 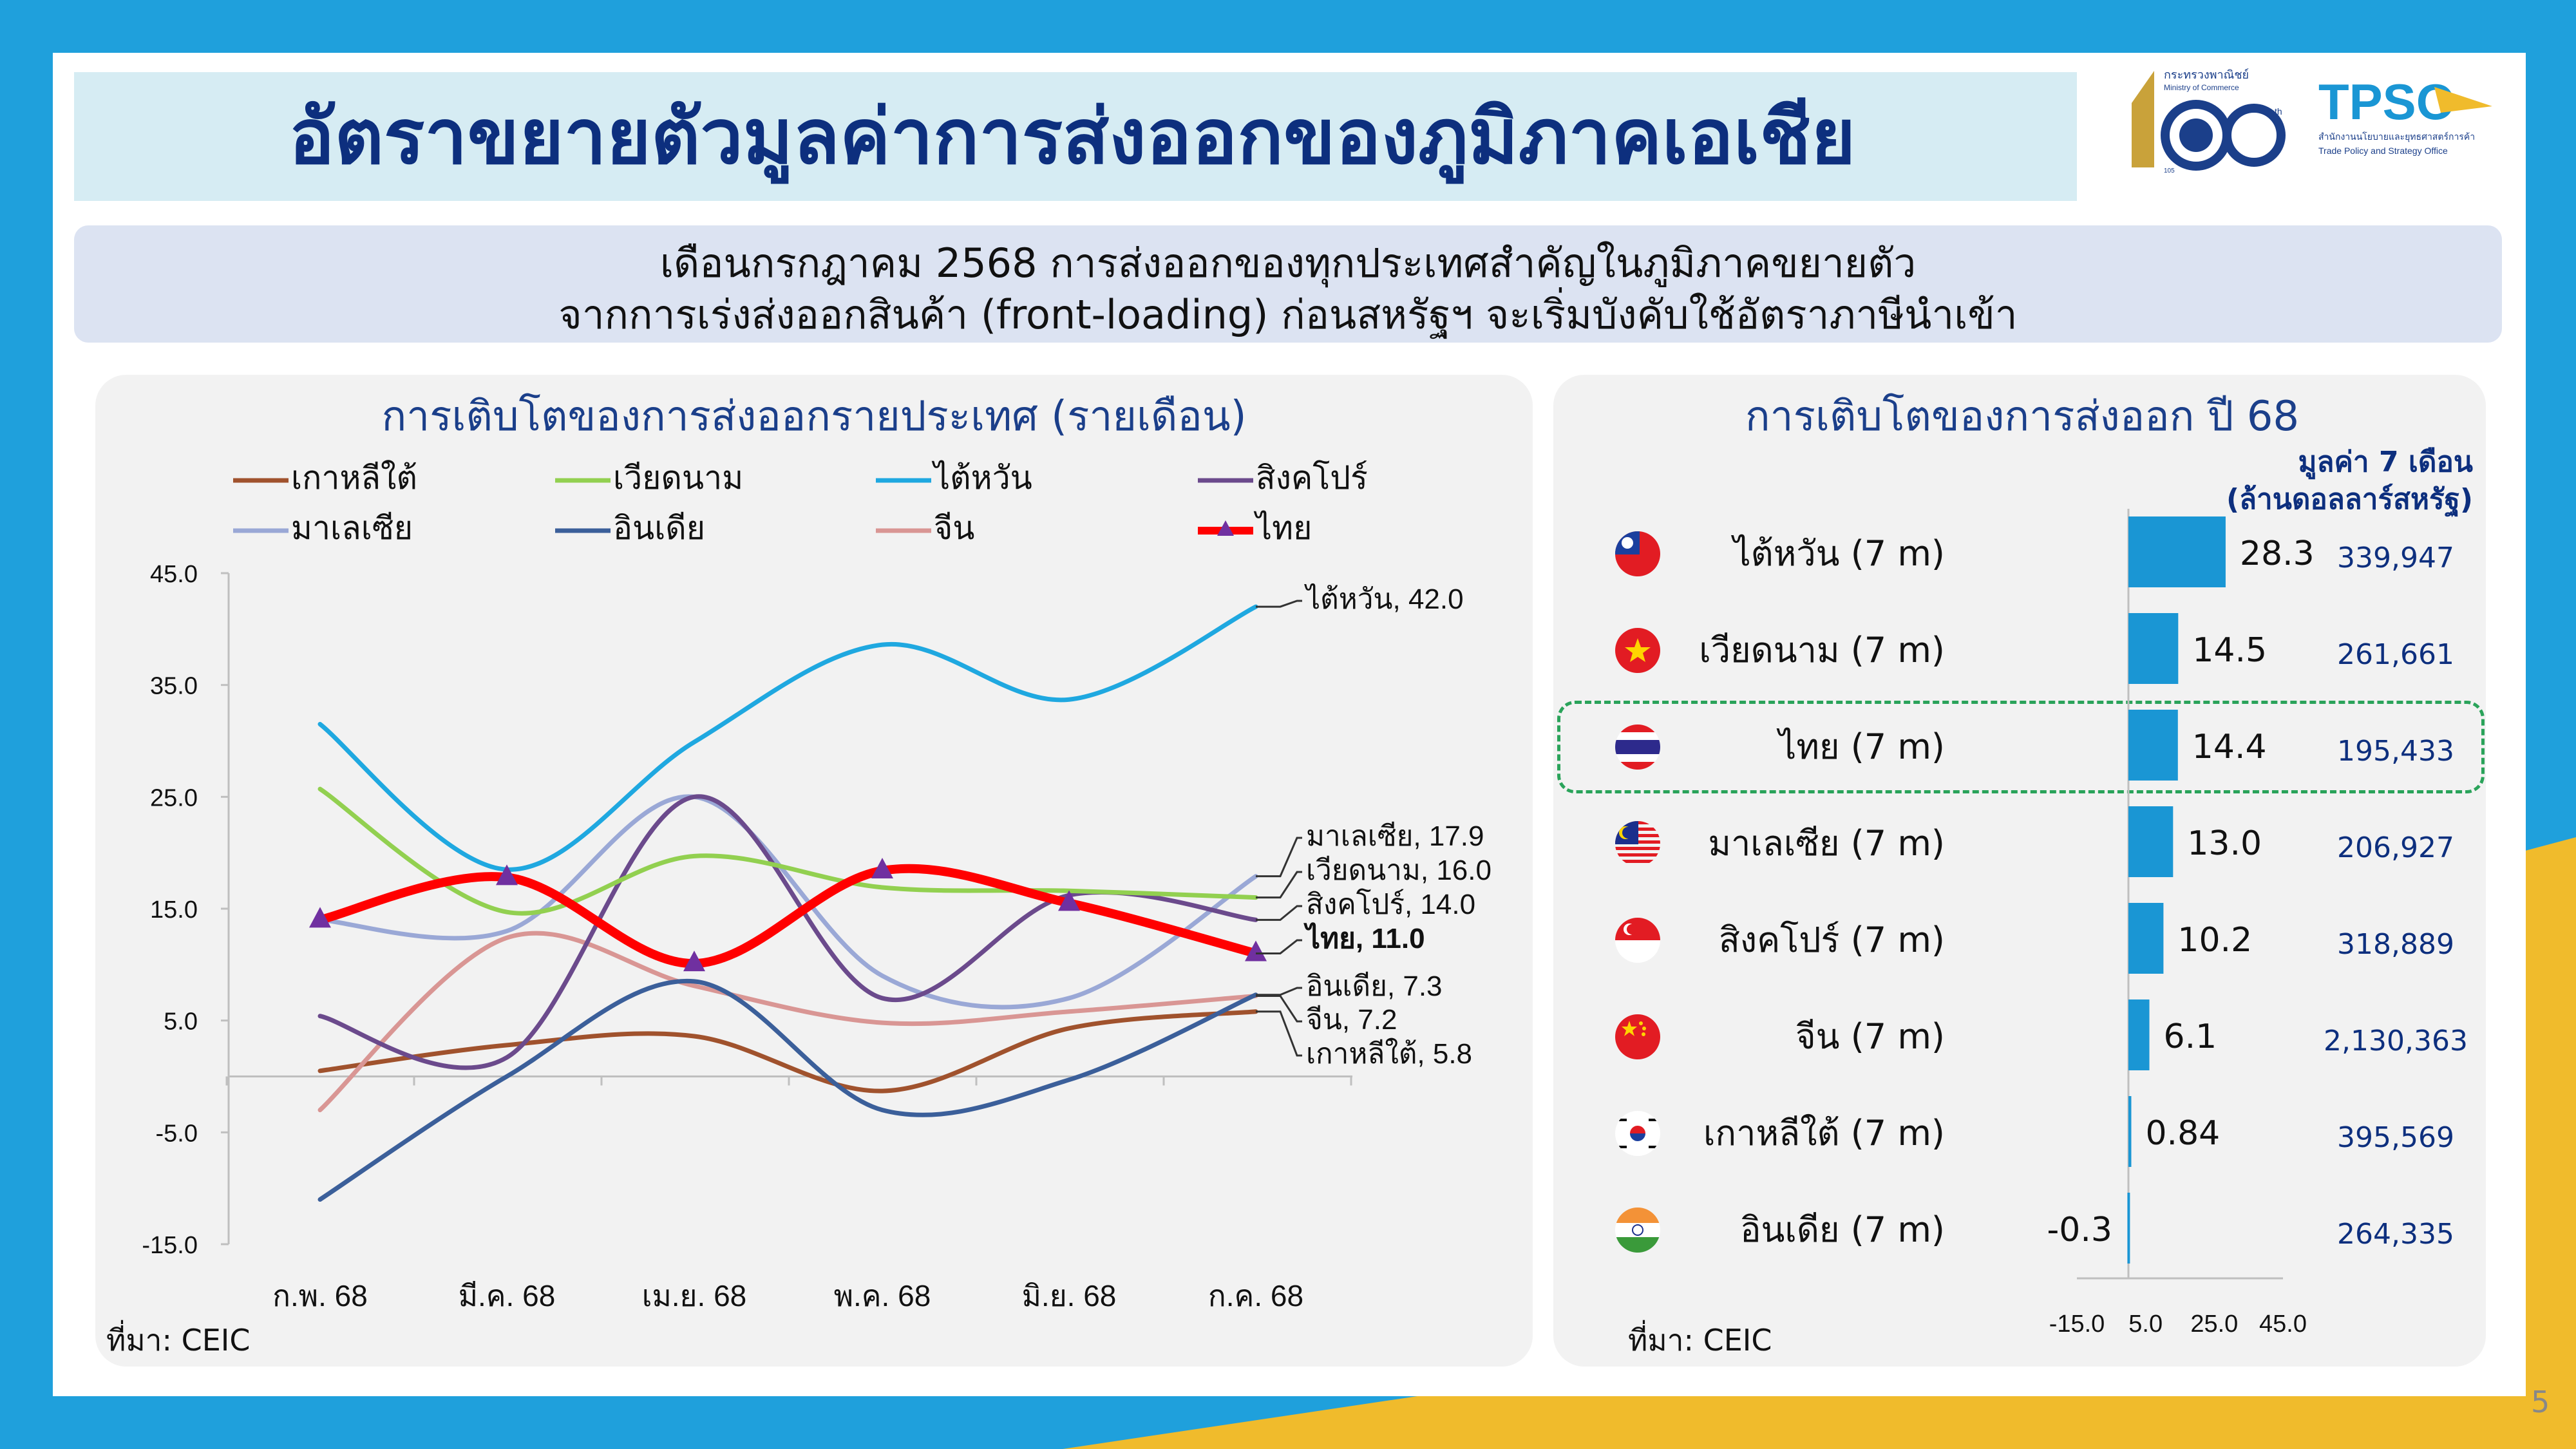 I want to click on flag-field, so click(x=1638, y=1036).